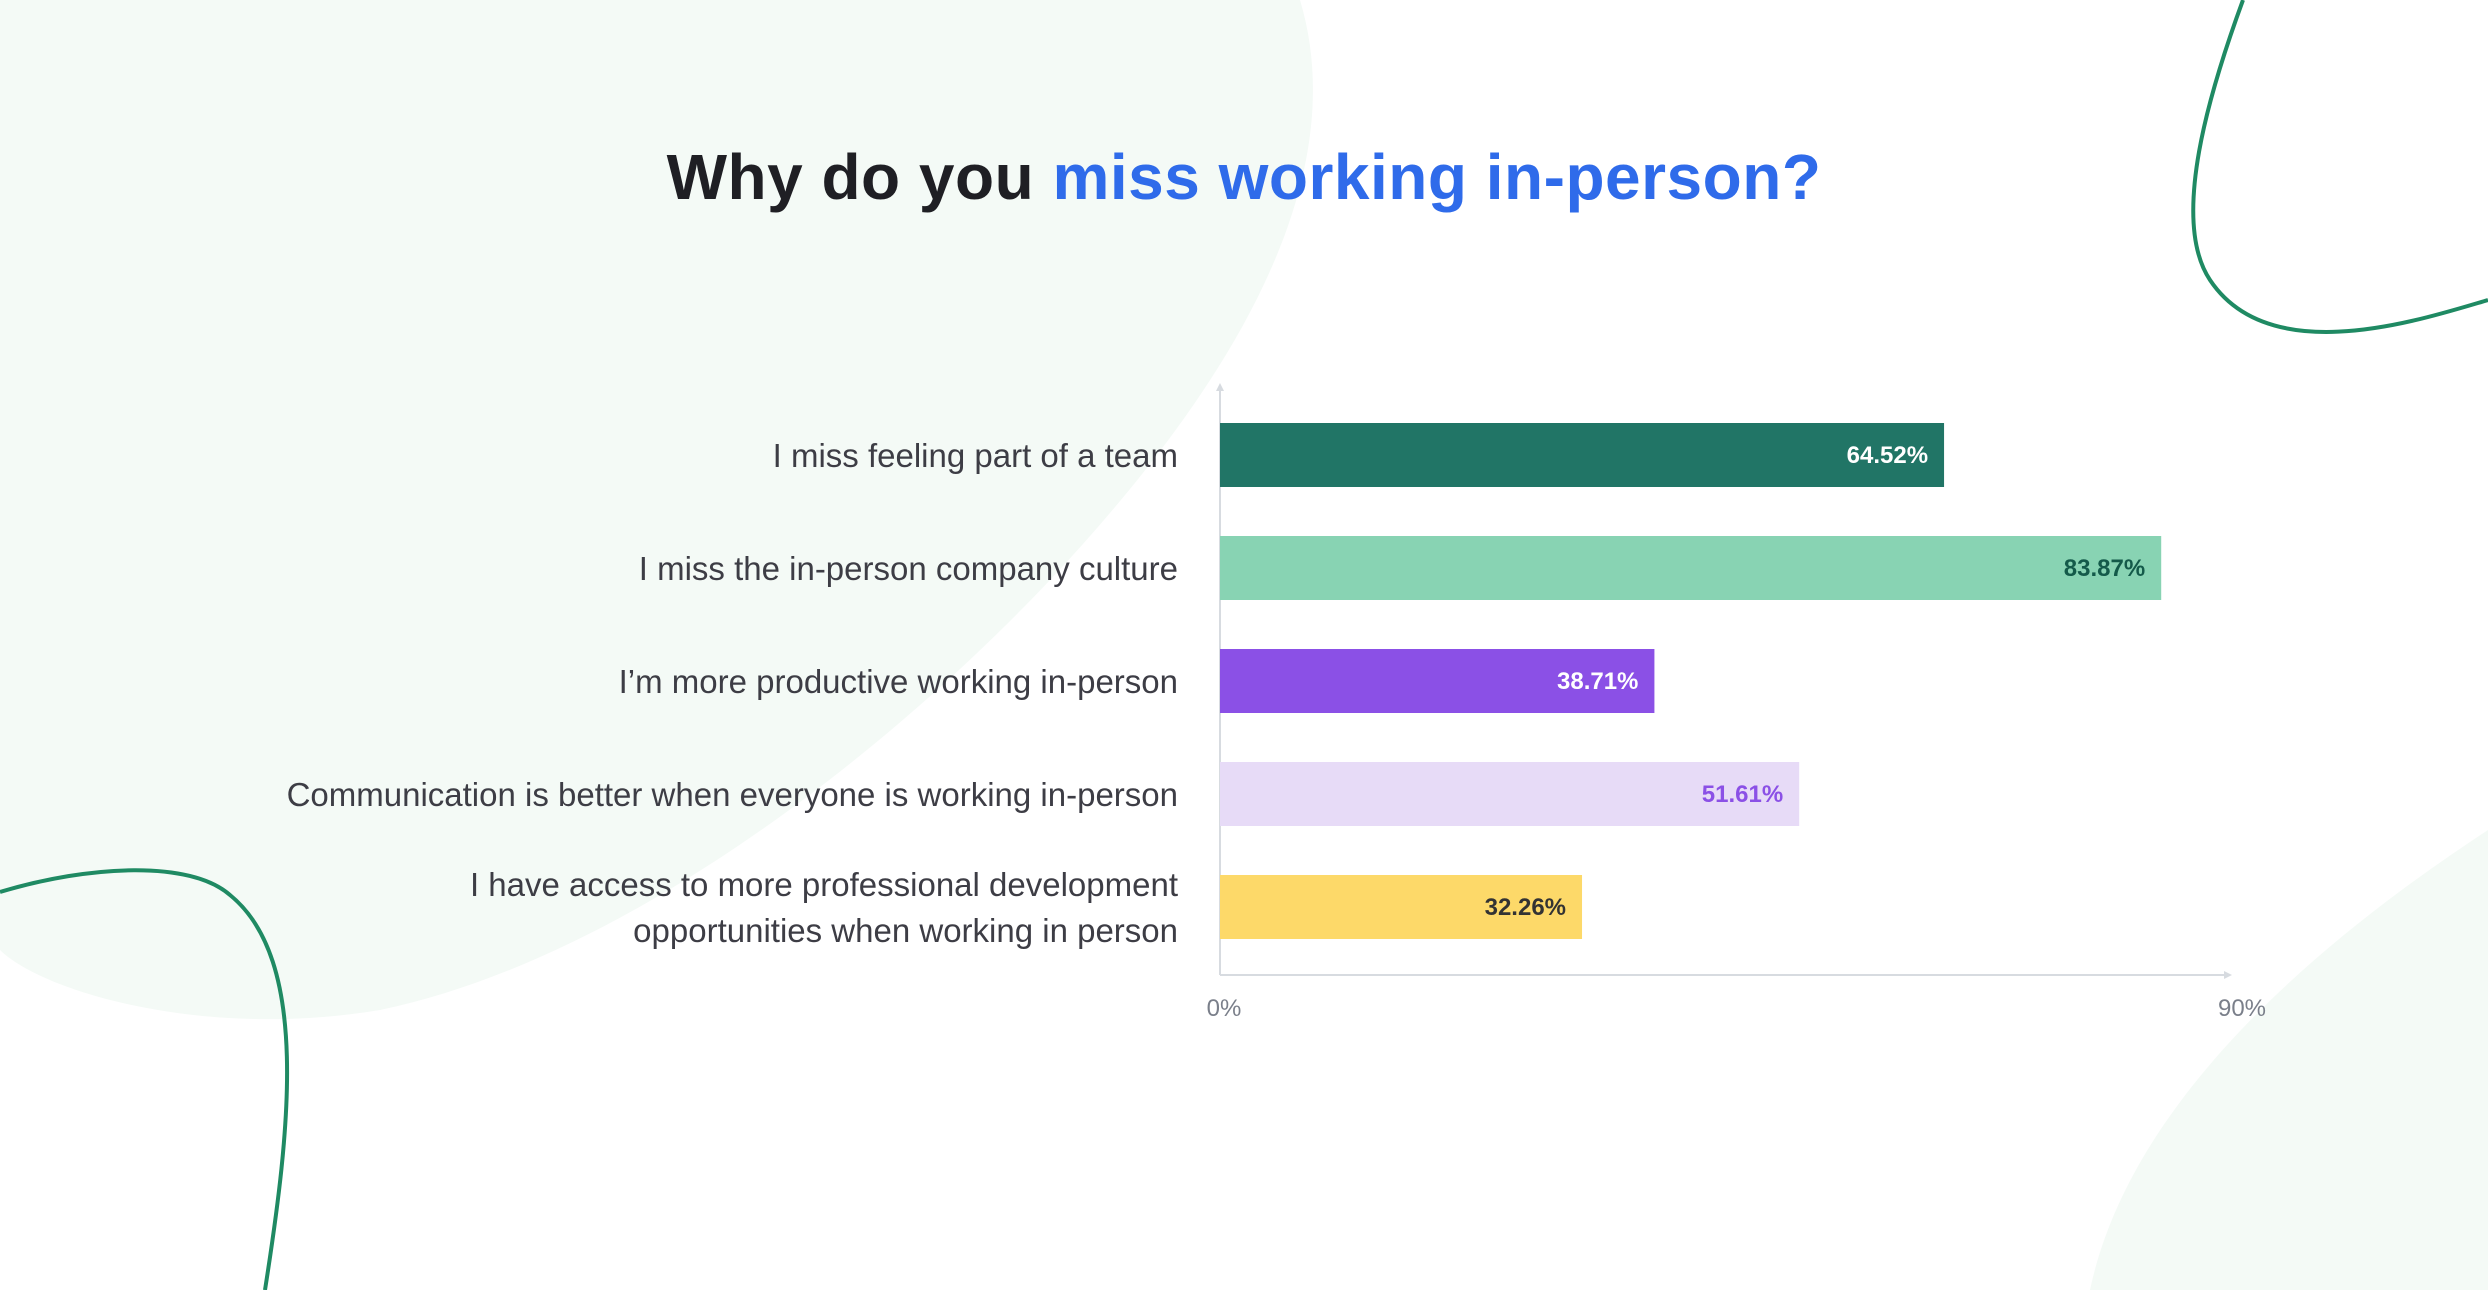 This screenshot has height=1290, width=2488. What do you see at coordinates (1887, 455) in the screenshot?
I see `data-label: 64.52%` at bounding box center [1887, 455].